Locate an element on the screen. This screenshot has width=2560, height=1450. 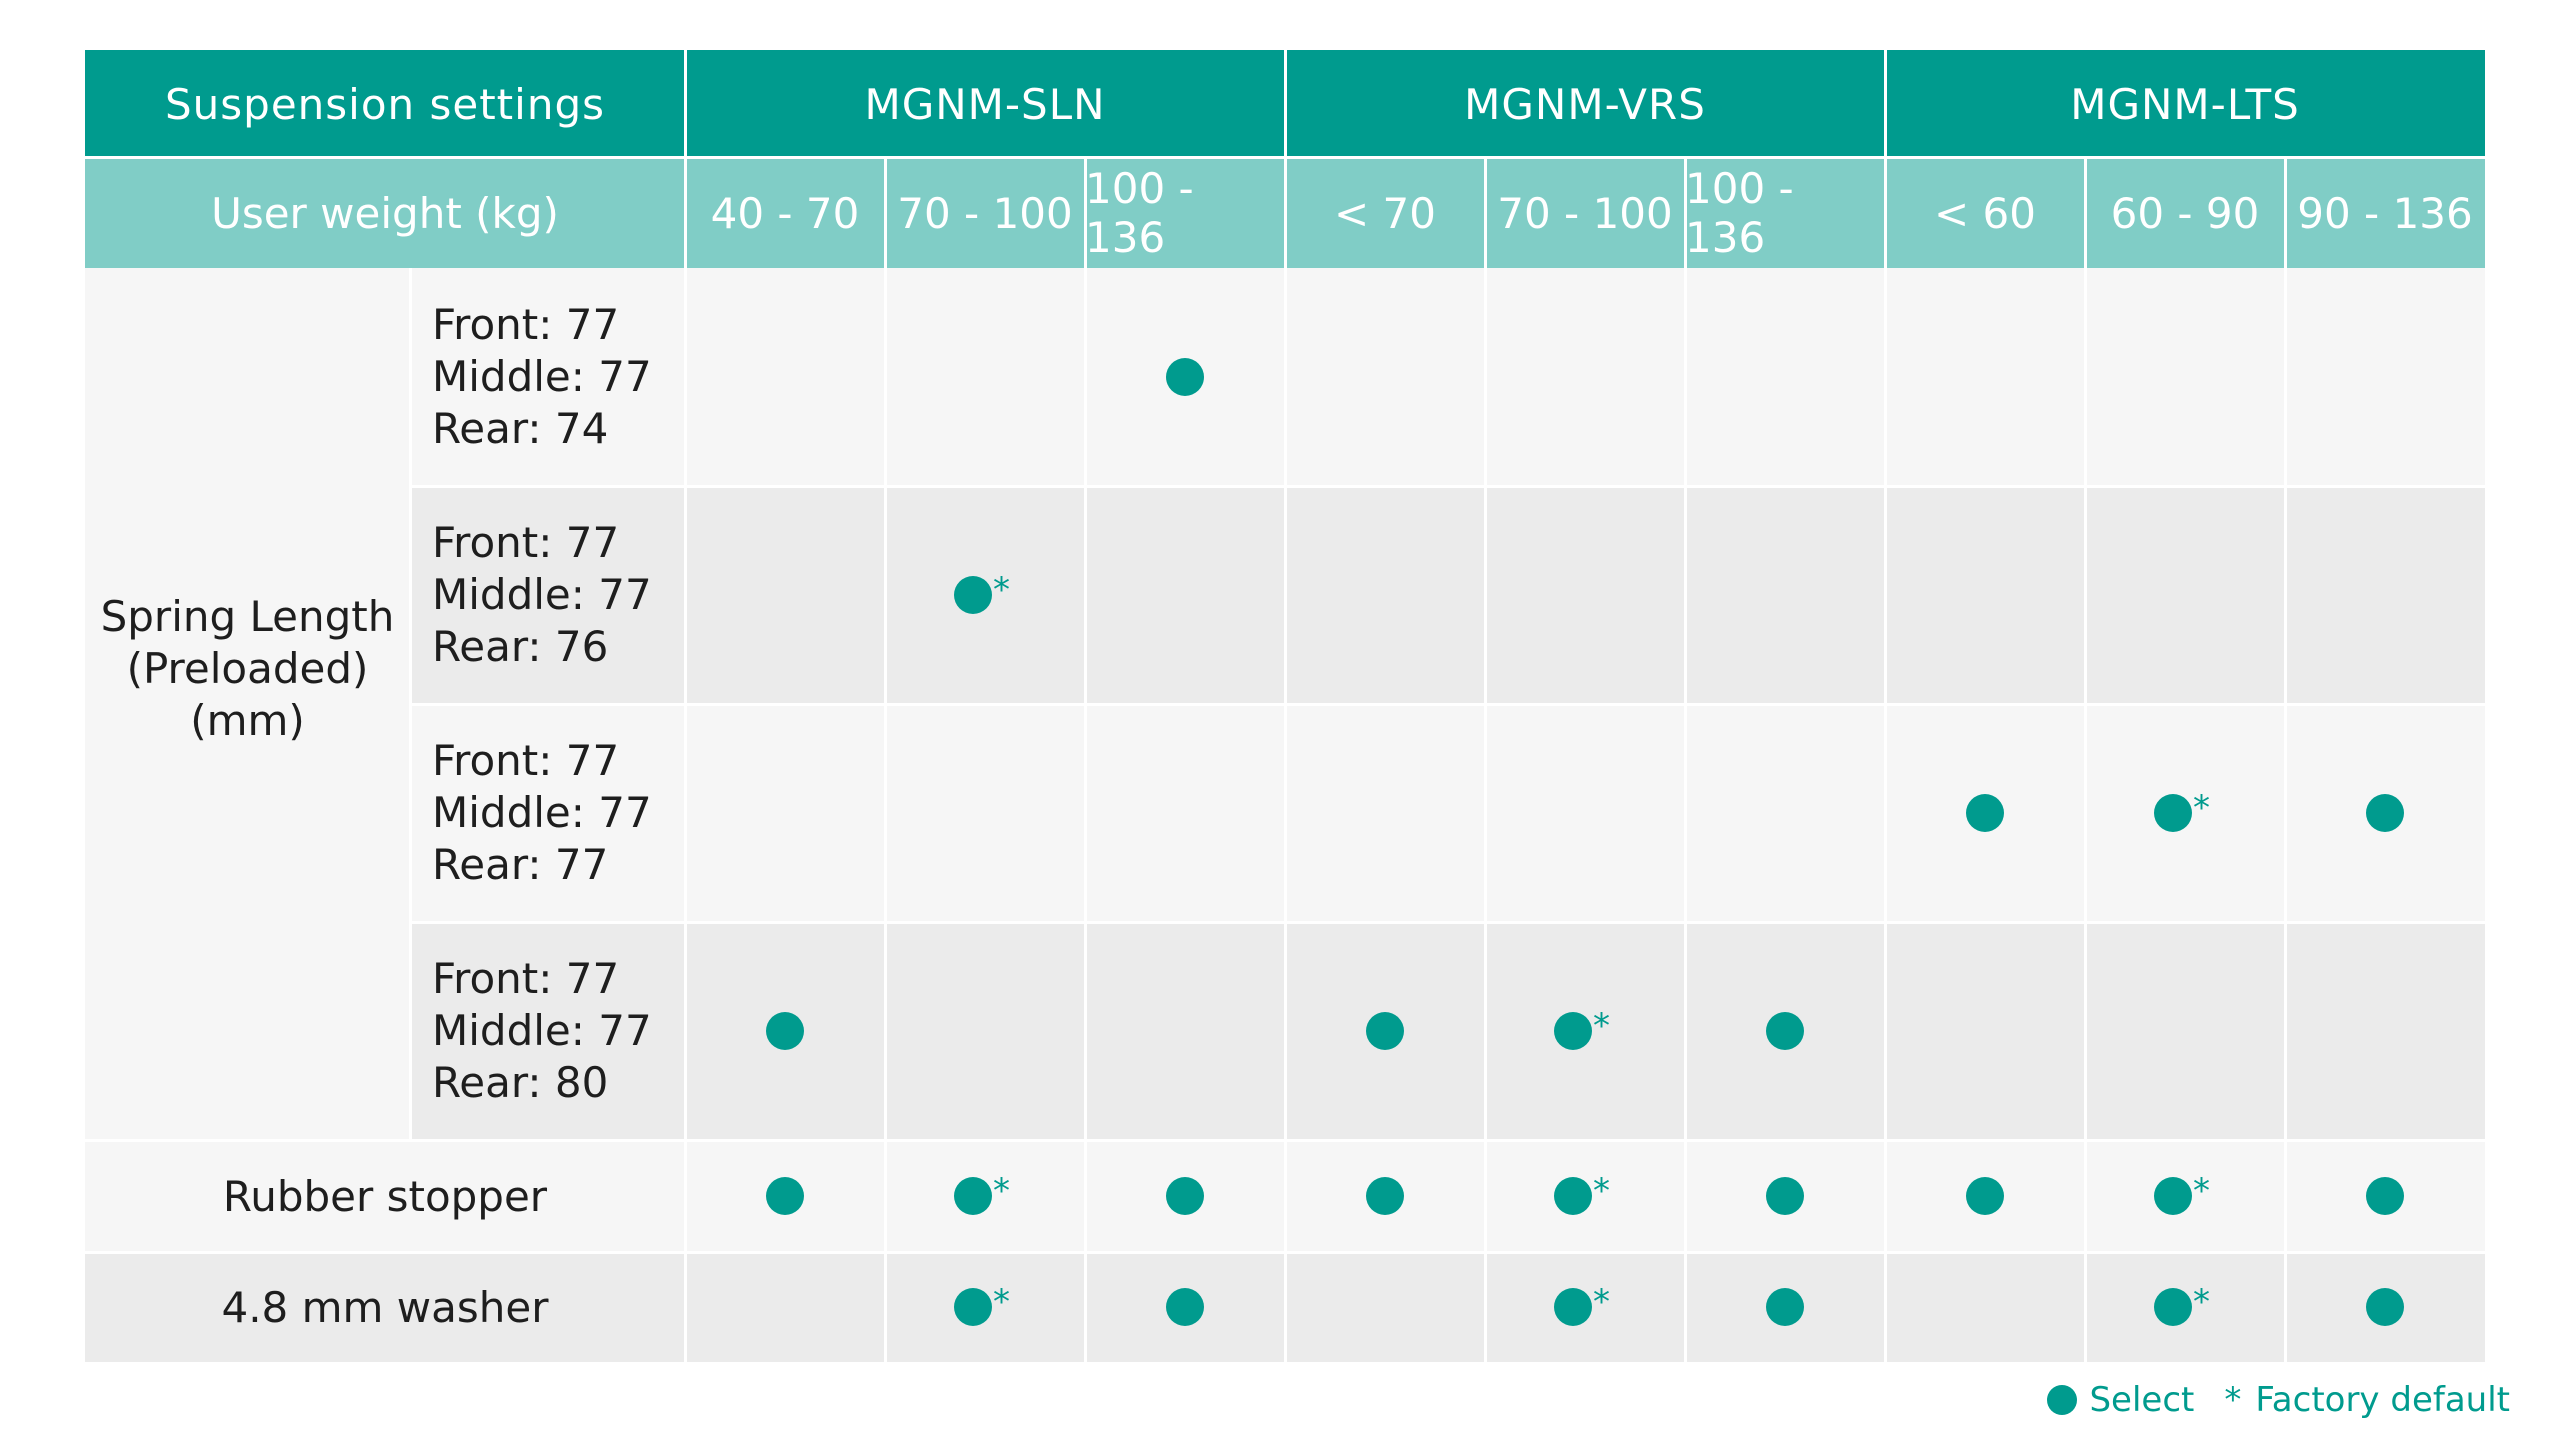
weight-range: 60 - 90 is located at coordinates (2185, 213).